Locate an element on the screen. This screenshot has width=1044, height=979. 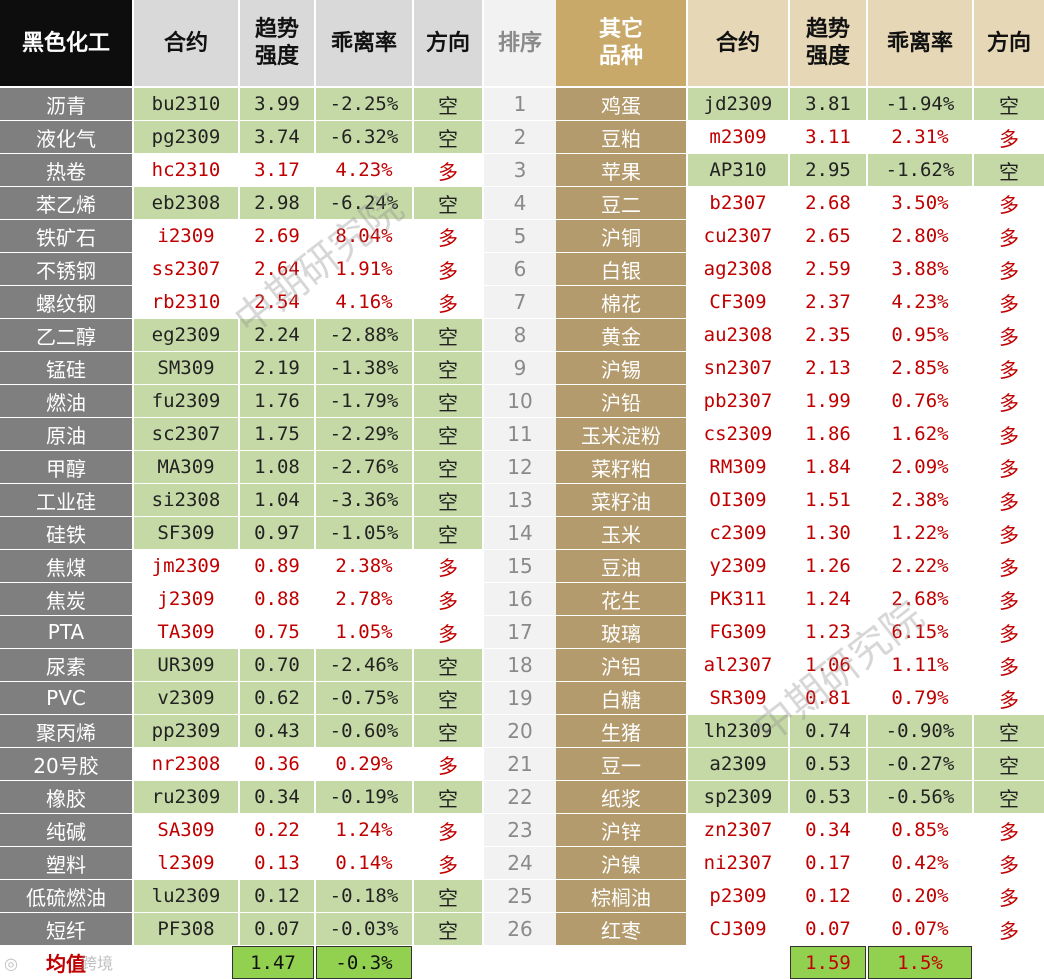
header-left-category: 黑色化工 is located at coordinates (66, 43).